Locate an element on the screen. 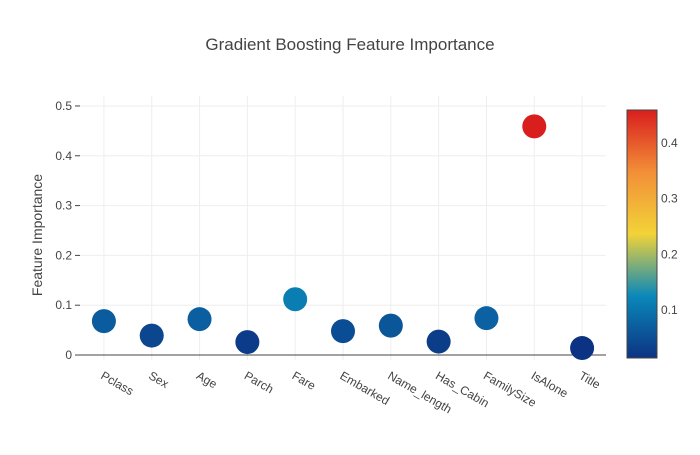 The image size is (700, 455). colorbar-tick-label: 0.2 is located at coordinates (669, 254).